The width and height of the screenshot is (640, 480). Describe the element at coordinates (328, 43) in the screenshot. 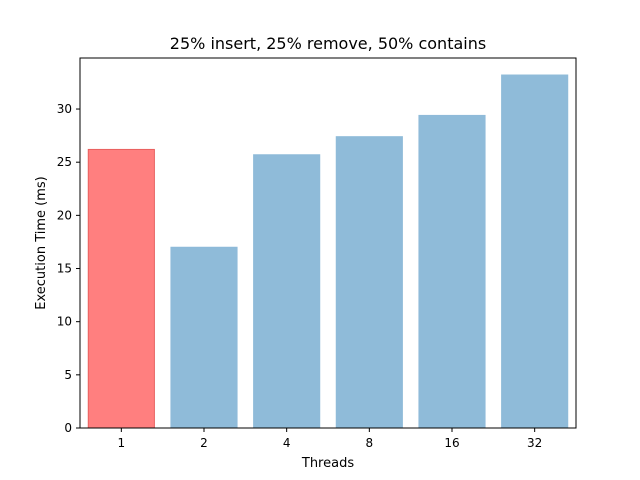

I see `chart-title: 25% insert, 25% remove, 50% contains` at that location.